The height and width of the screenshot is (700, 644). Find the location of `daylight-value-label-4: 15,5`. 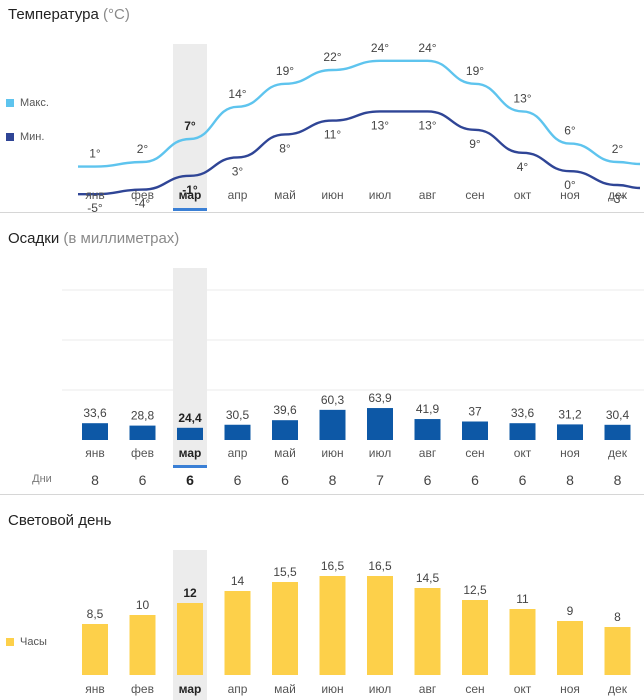

daylight-value-label-4: 15,5 is located at coordinates (285, 572).